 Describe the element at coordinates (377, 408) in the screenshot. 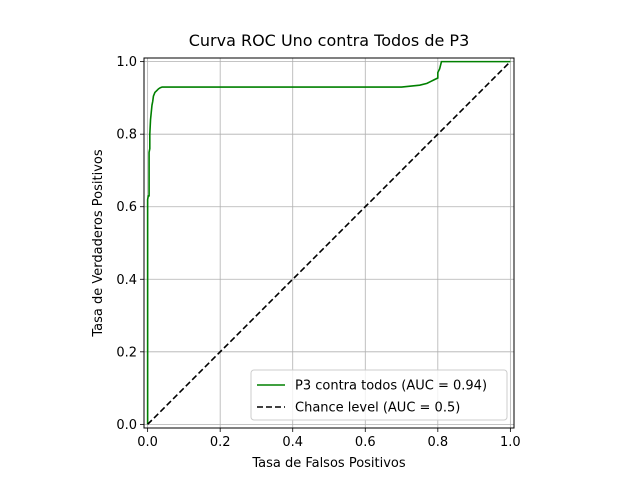

I see `legend-label-chance: Chance level (AUC = 0.5)` at that location.